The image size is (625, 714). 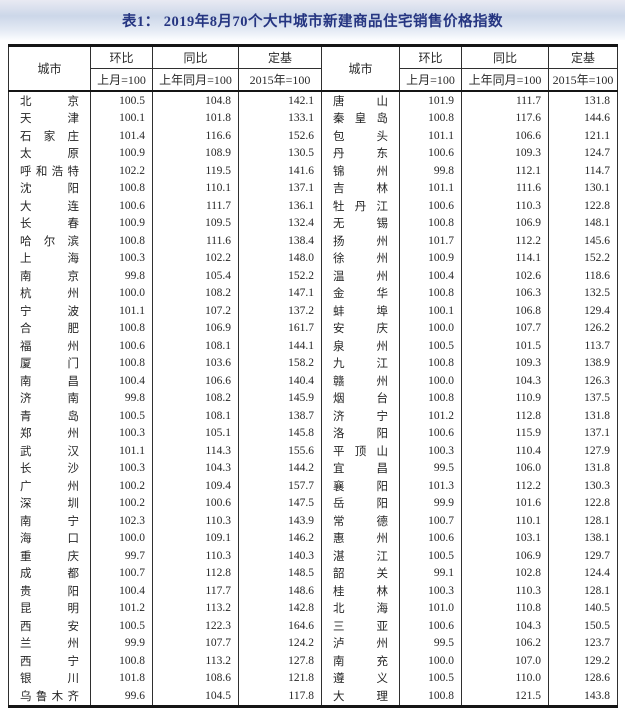 I want to click on city-cell: 岳阳, so click(x=360, y=503).